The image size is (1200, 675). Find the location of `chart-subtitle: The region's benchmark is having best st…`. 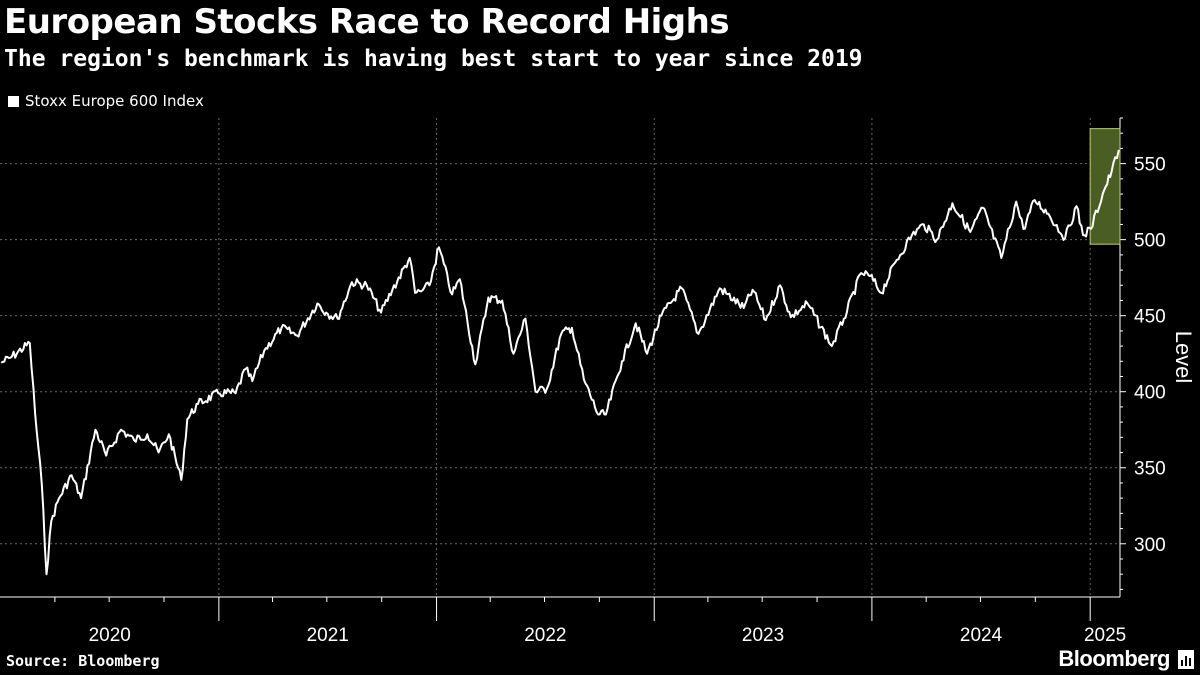

chart-subtitle: The region's benchmark is having best st… is located at coordinates (433, 59).